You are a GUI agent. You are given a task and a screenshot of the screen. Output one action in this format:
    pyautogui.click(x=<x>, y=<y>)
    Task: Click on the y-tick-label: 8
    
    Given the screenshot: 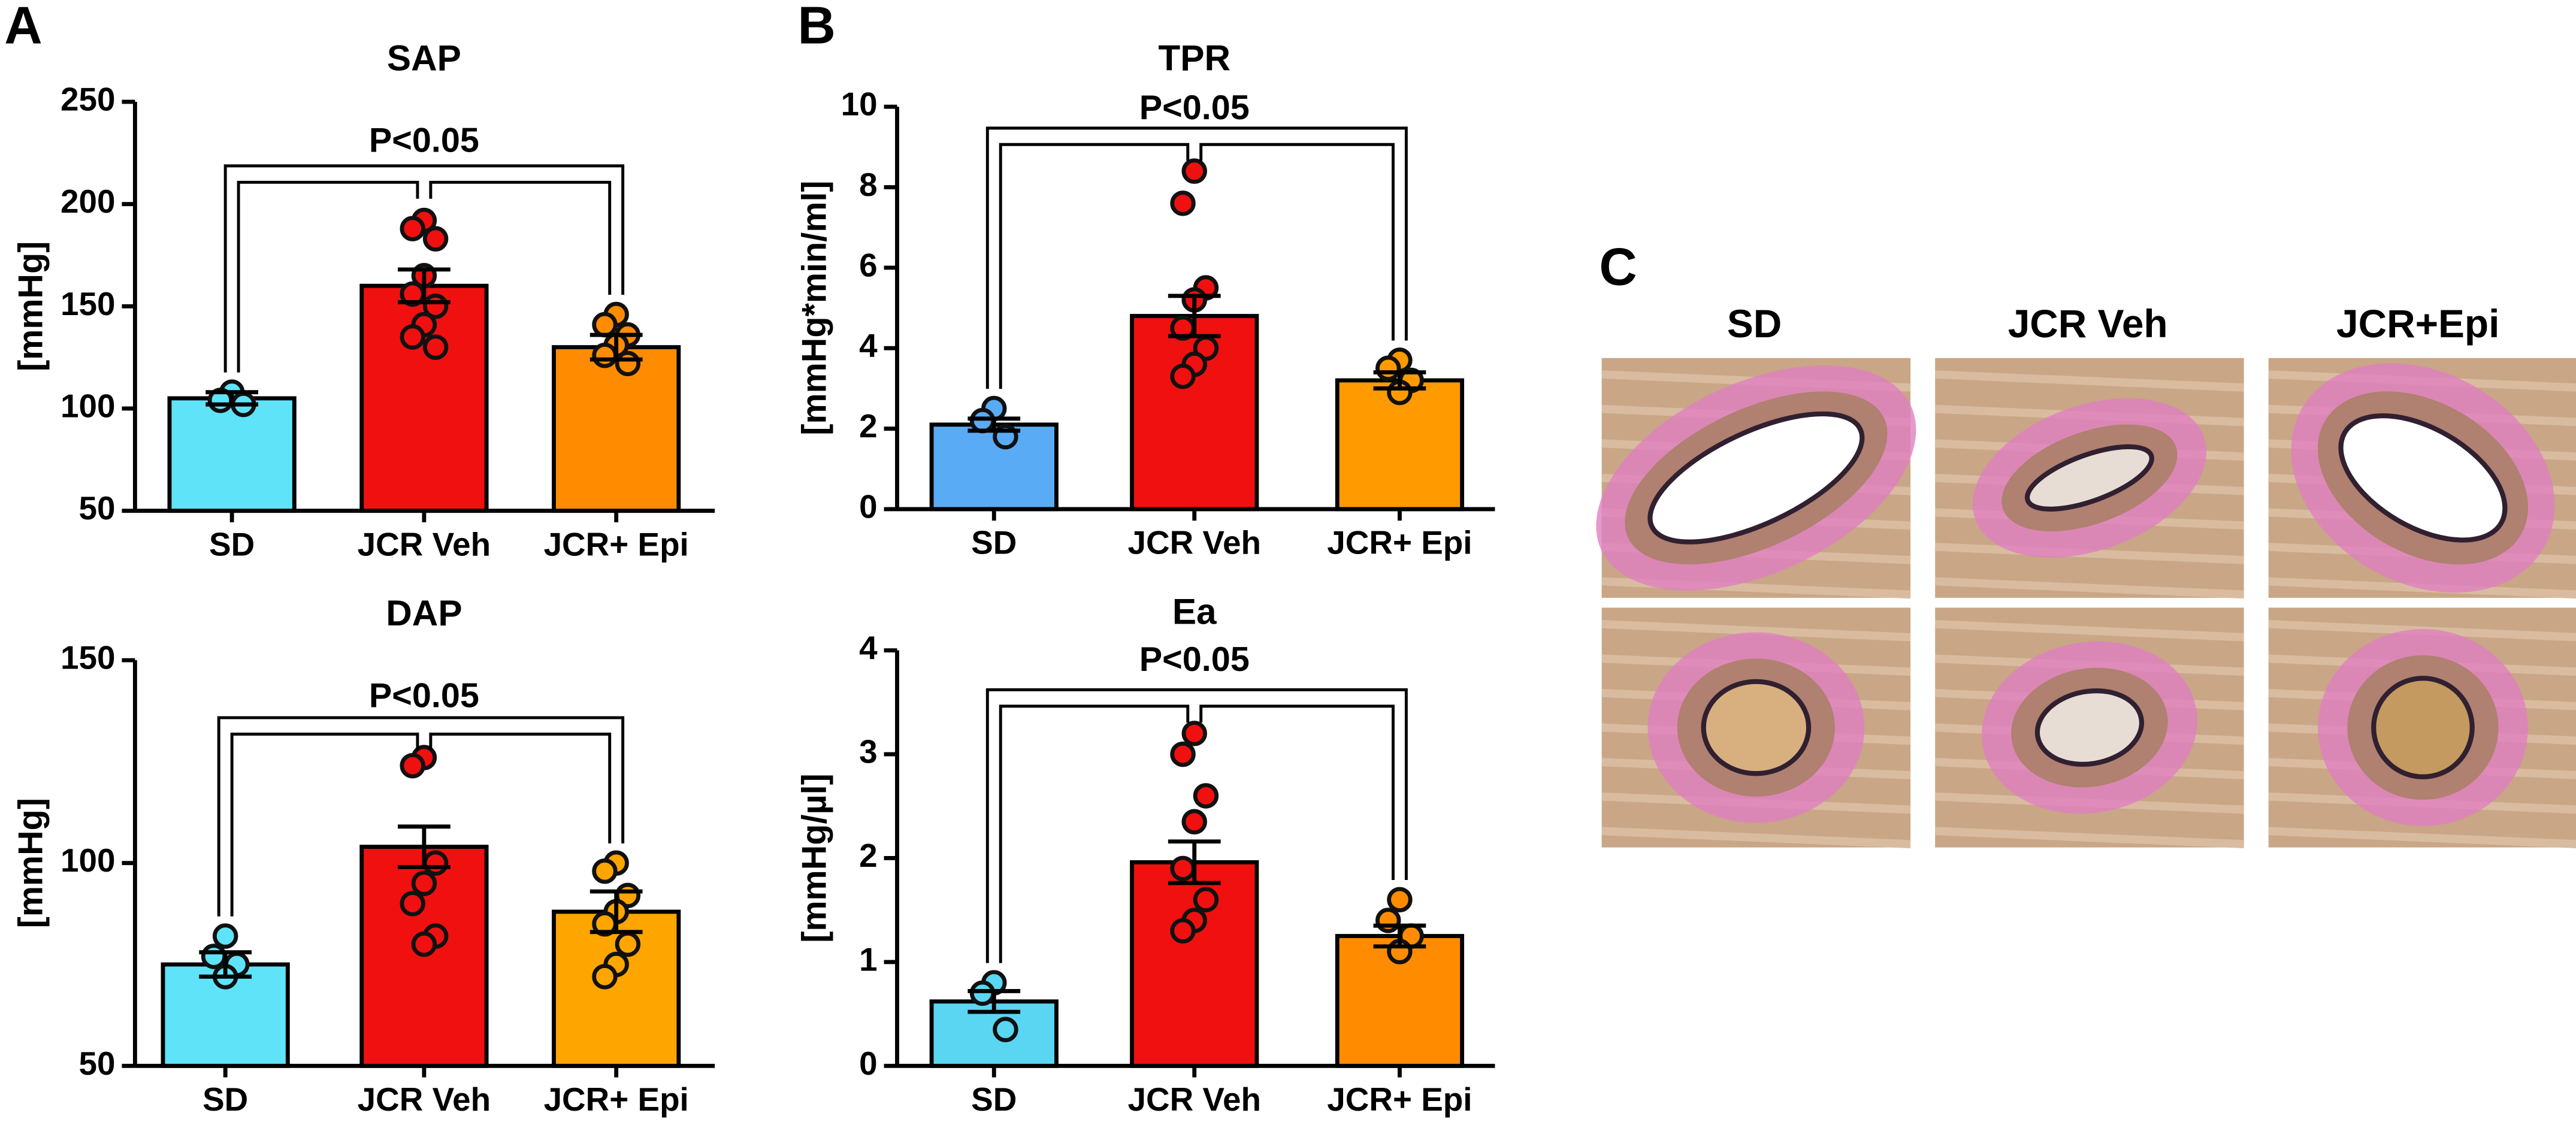 What is the action you would take?
    pyautogui.click(x=868, y=184)
    